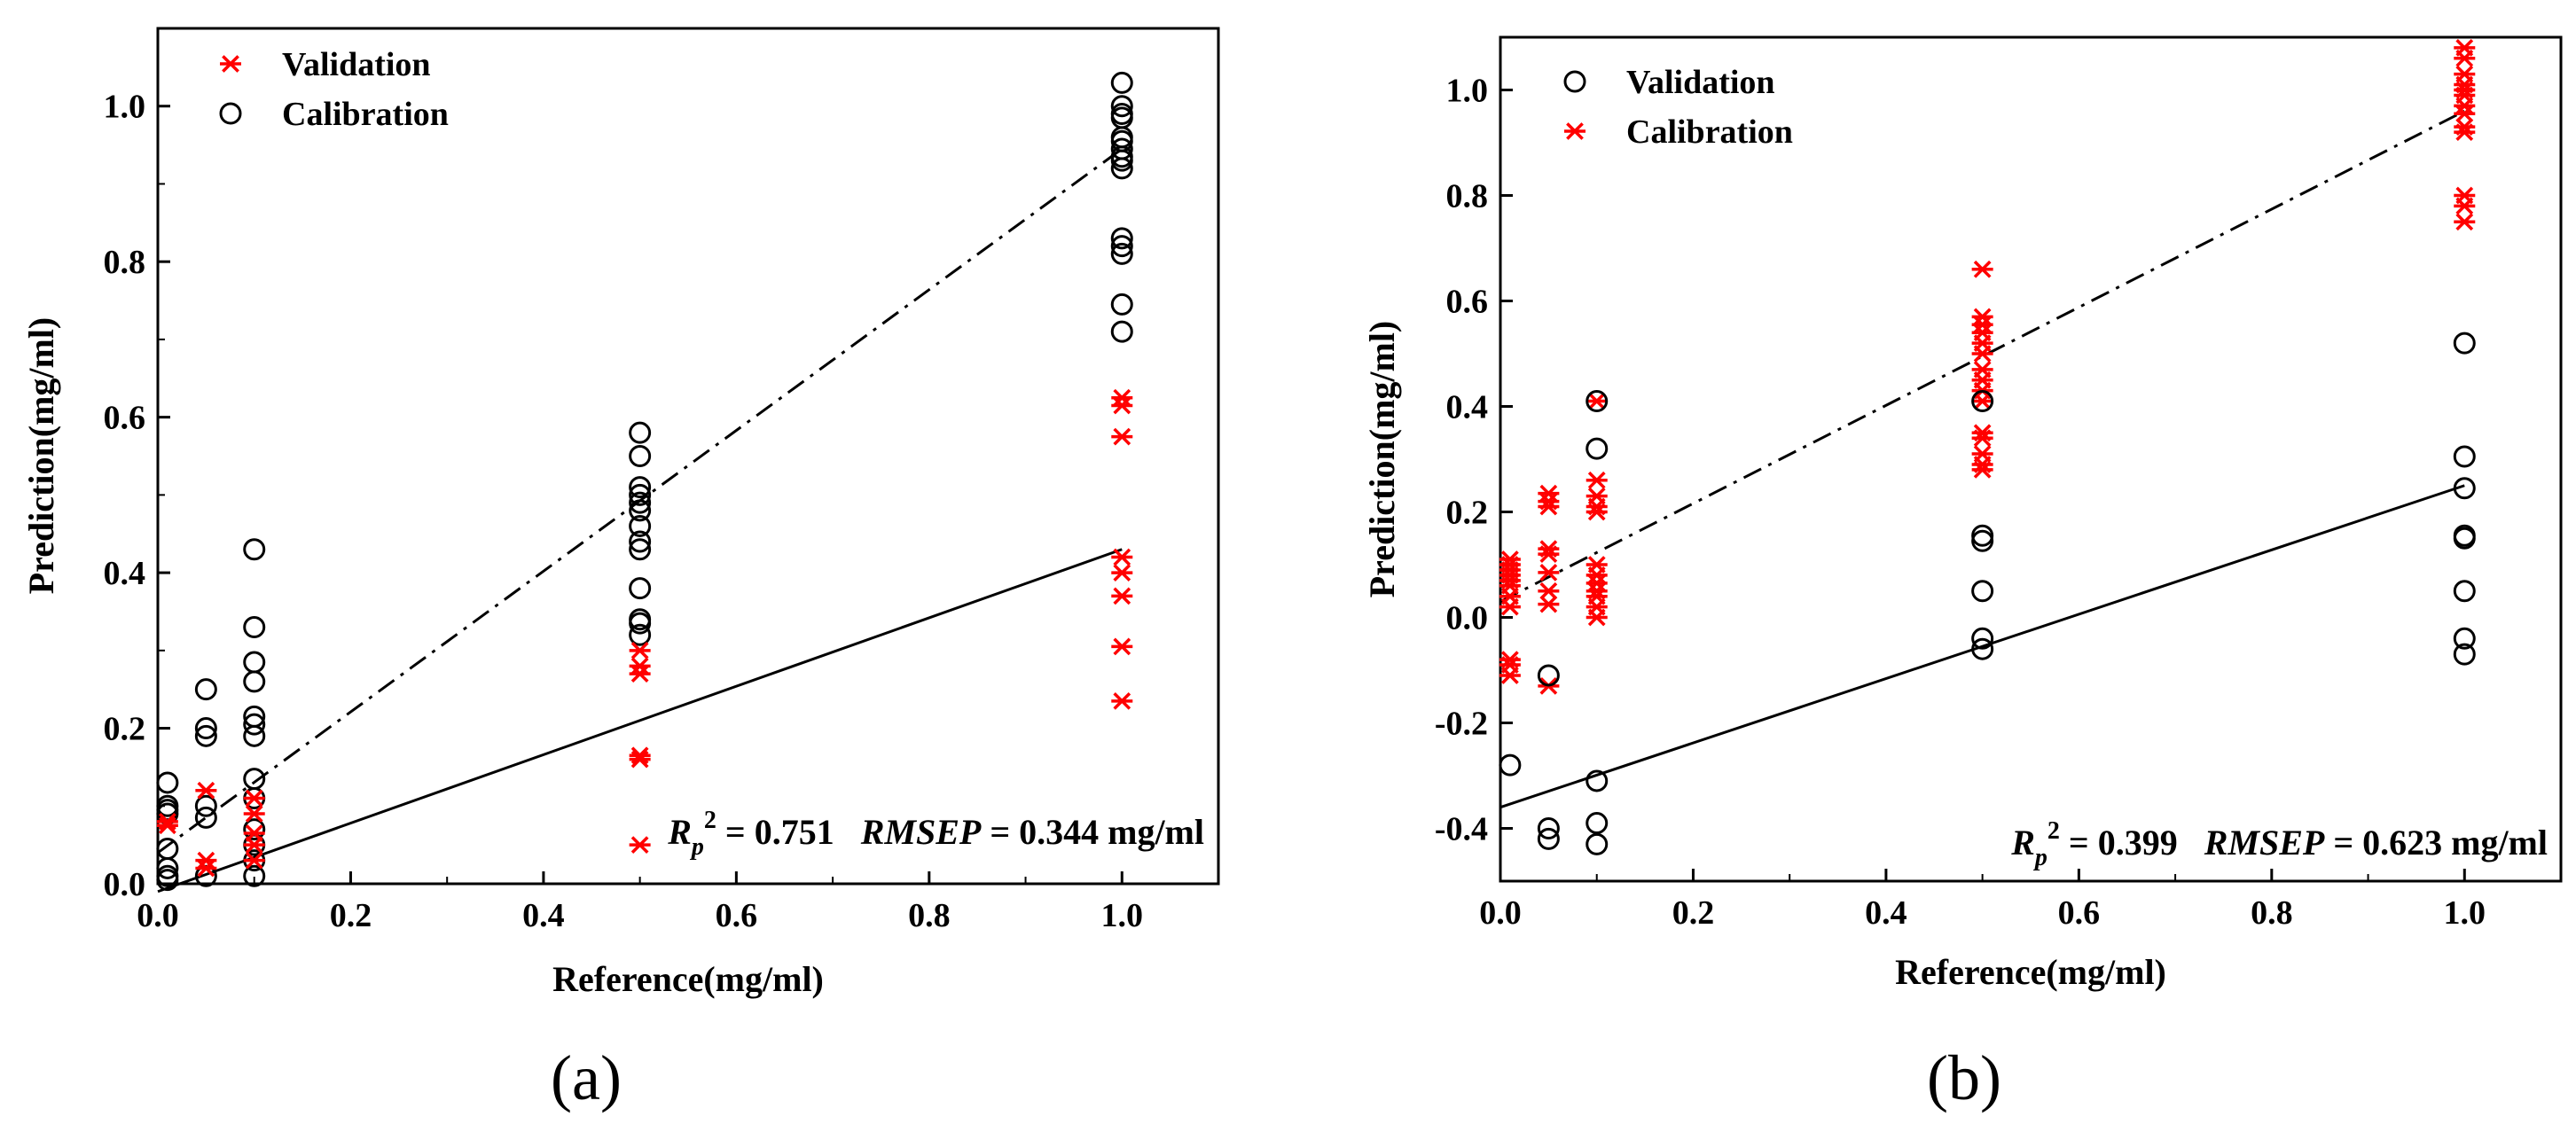  I want to click on x-tick-label-b: 0.8, so click(2272, 913).